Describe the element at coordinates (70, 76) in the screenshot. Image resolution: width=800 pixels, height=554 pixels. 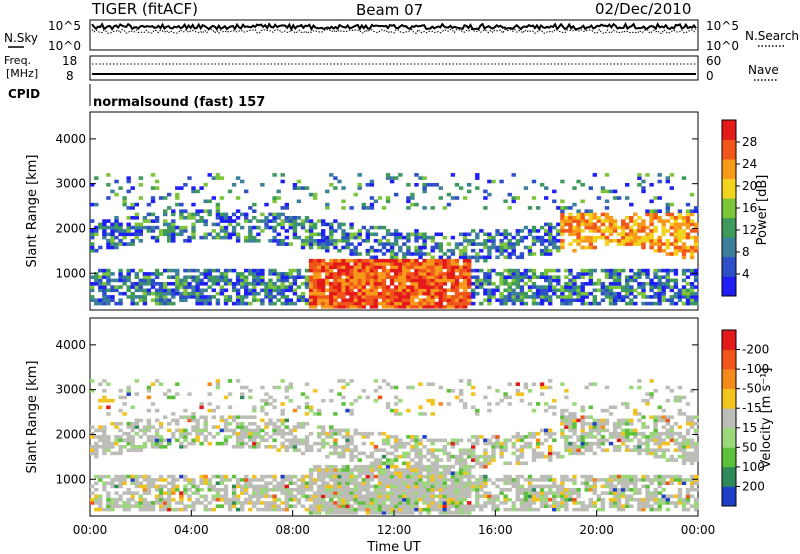
I see `freq-tick-bottom: 8` at that location.